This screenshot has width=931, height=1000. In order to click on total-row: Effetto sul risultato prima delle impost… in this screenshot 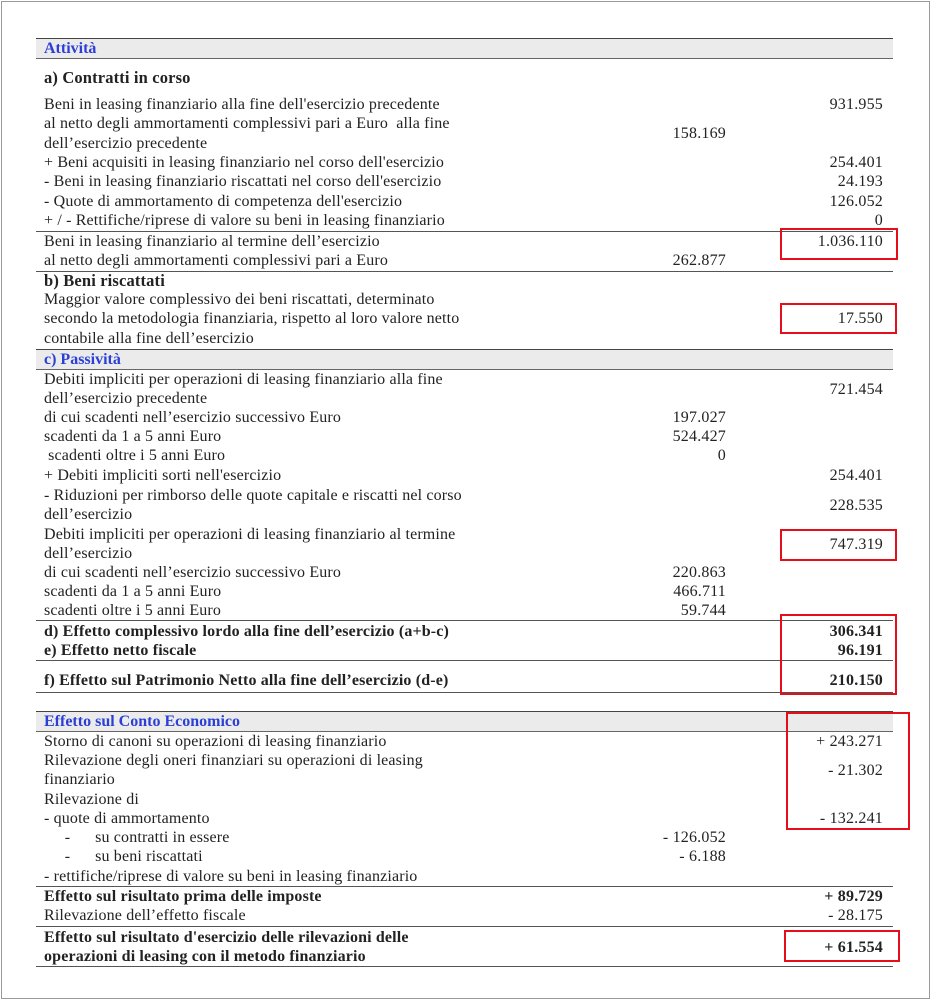, I will do `click(464, 896)`.